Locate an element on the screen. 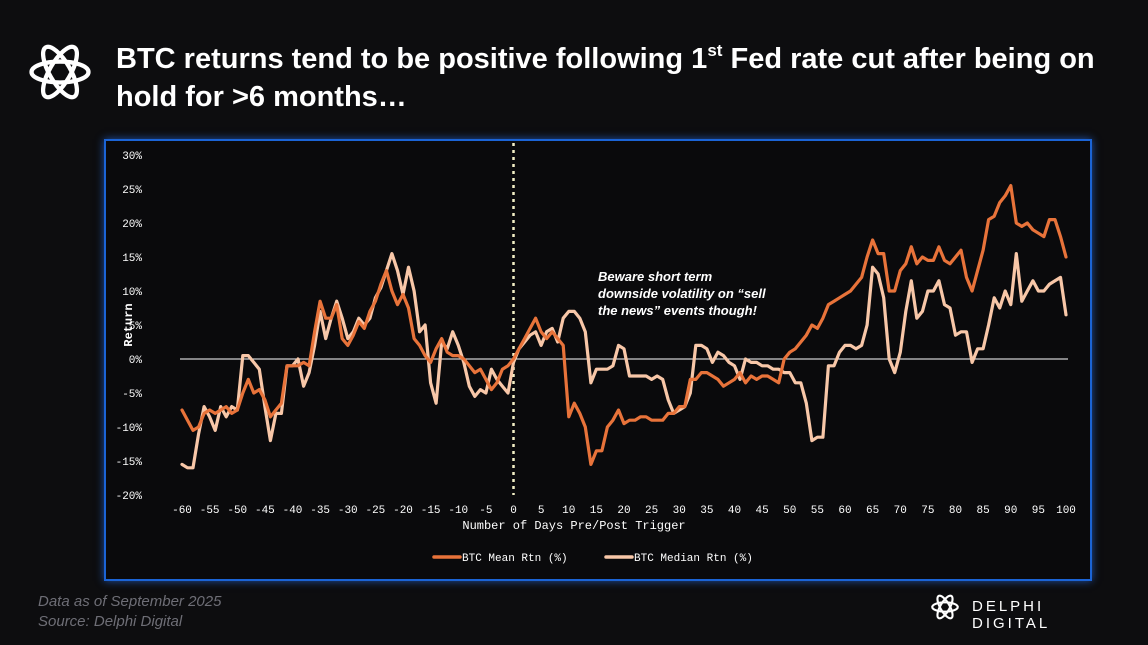  x-tick-label: -40 is located at coordinates (293, 511).